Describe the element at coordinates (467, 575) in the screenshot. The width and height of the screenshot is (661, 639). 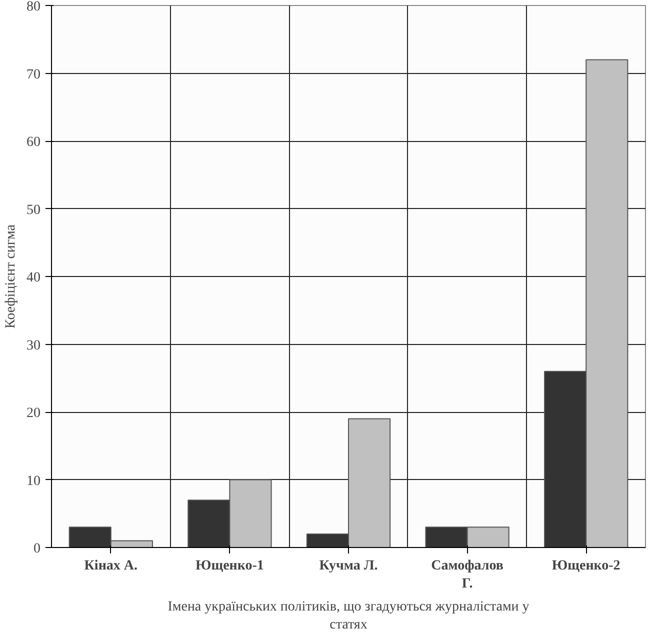
I see `x-tick-label: Самофалов Г.` at that location.